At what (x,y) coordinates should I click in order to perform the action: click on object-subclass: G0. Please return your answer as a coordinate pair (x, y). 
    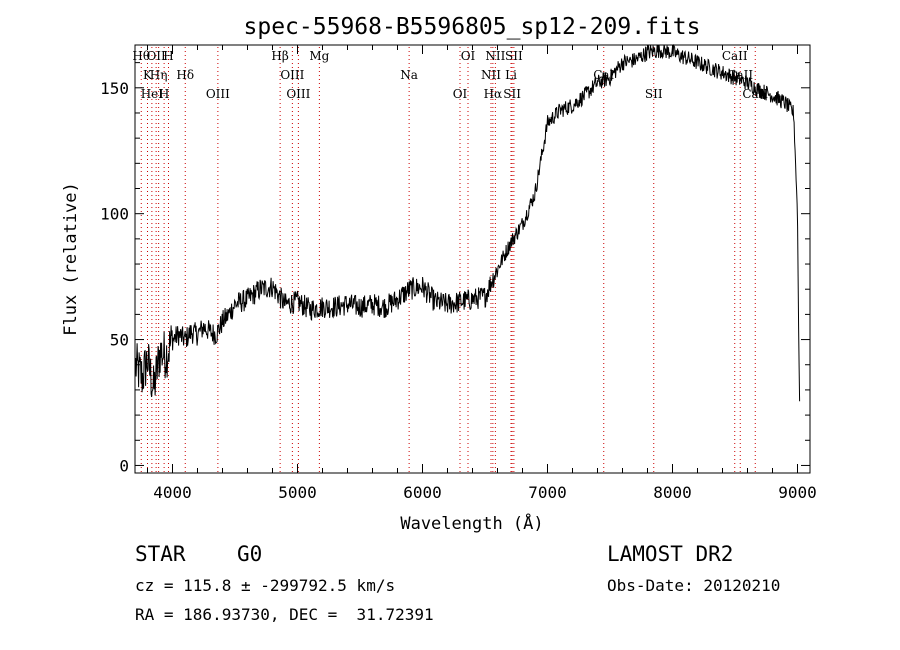
    Looking at the image, I should click on (250, 554).